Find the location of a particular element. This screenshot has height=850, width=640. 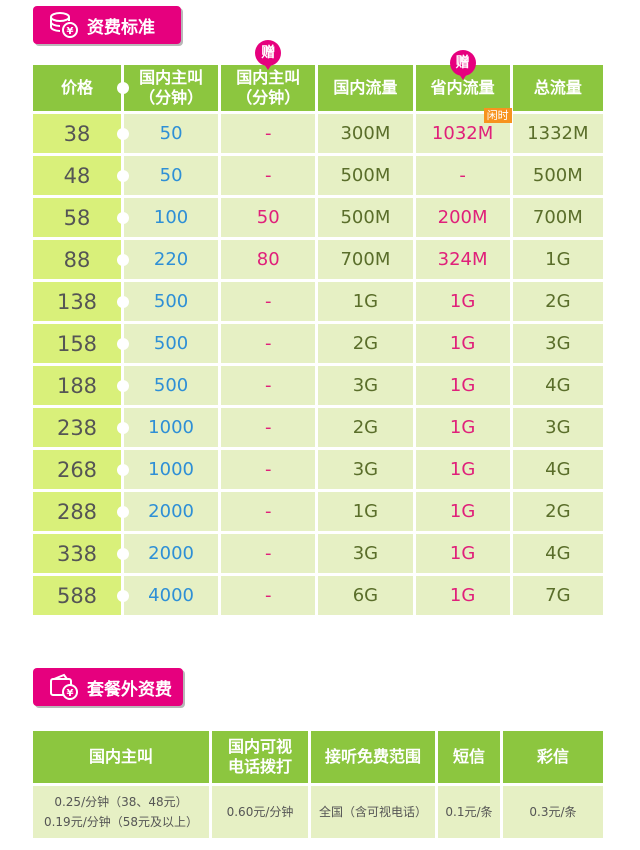

table-row: 48 50-500M -500M is located at coordinates (318, 175).